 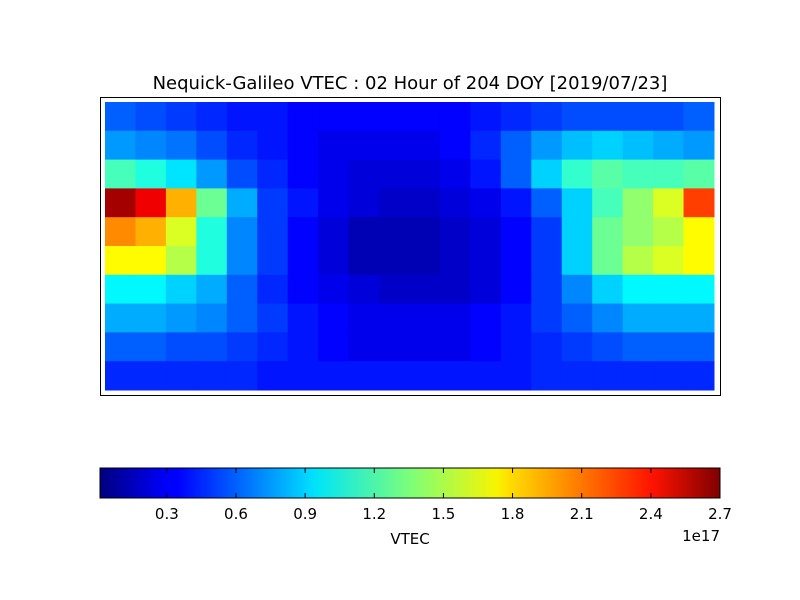 I want to click on colorbar-label: VTEC, so click(x=409, y=539).